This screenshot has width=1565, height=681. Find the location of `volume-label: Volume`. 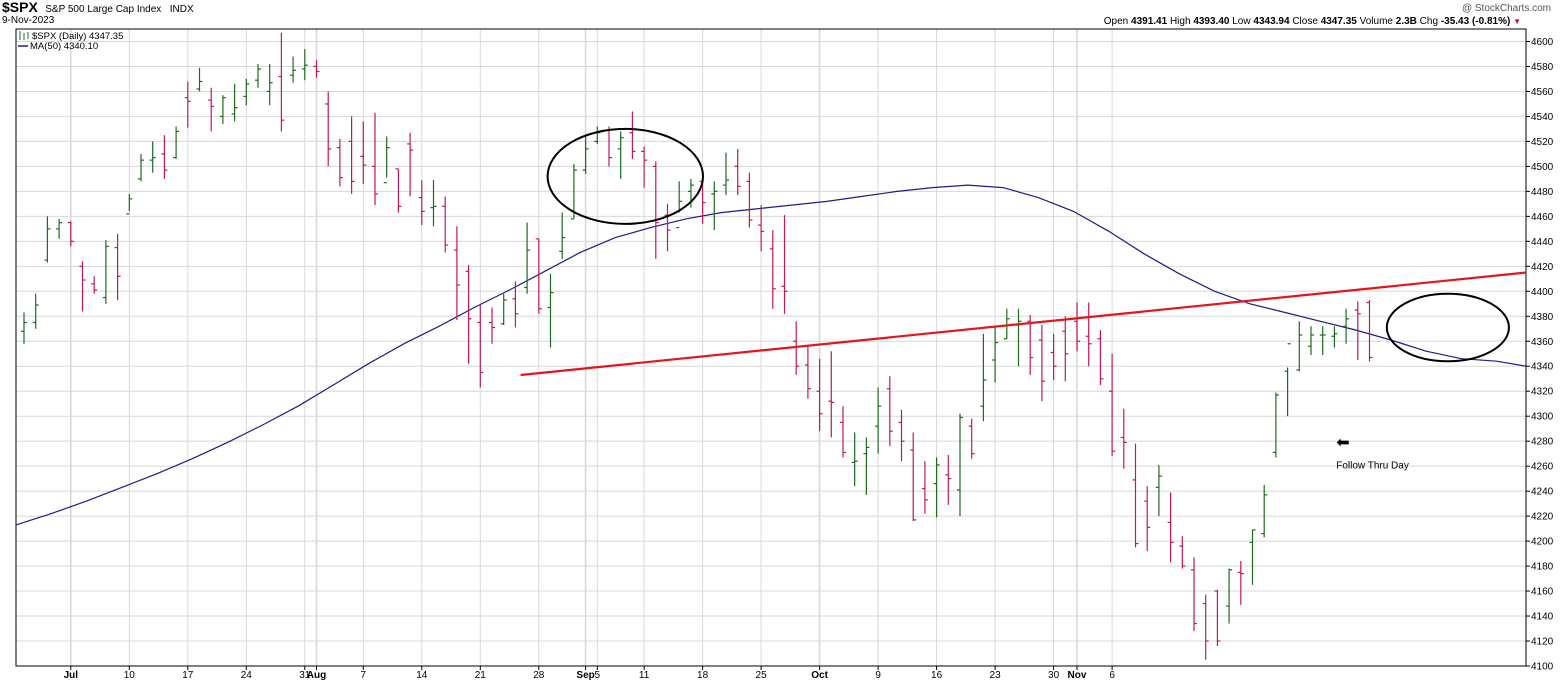

volume-label: Volume is located at coordinates (1376, 21).